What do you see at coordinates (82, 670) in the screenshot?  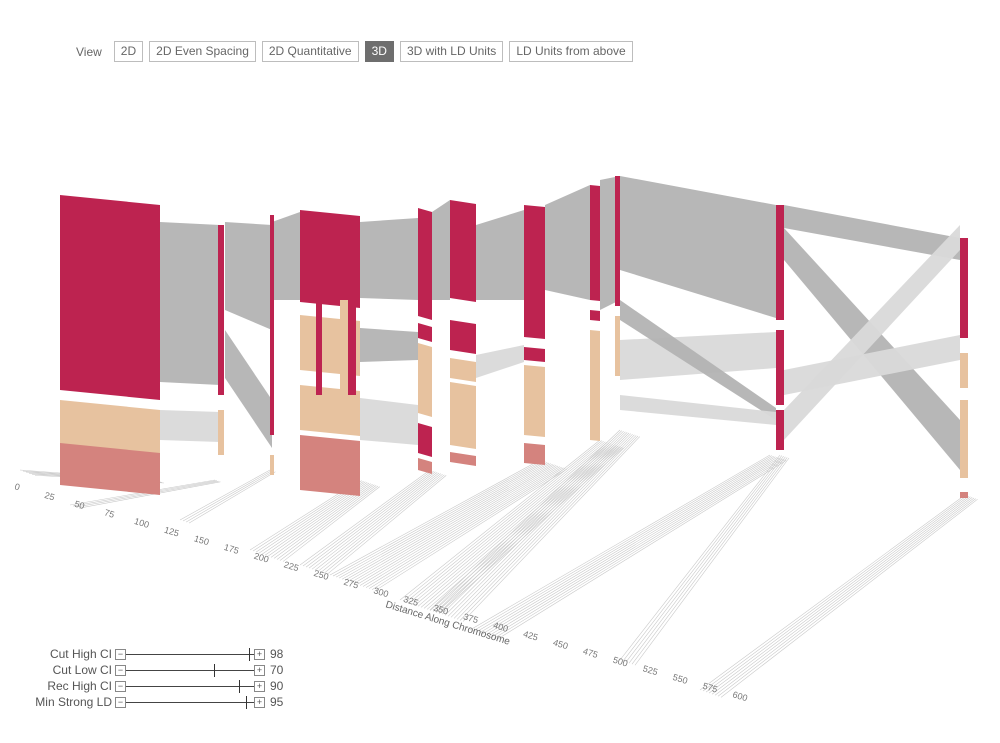 I see `control-label: Cut Low CI` at bounding box center [82, 670].